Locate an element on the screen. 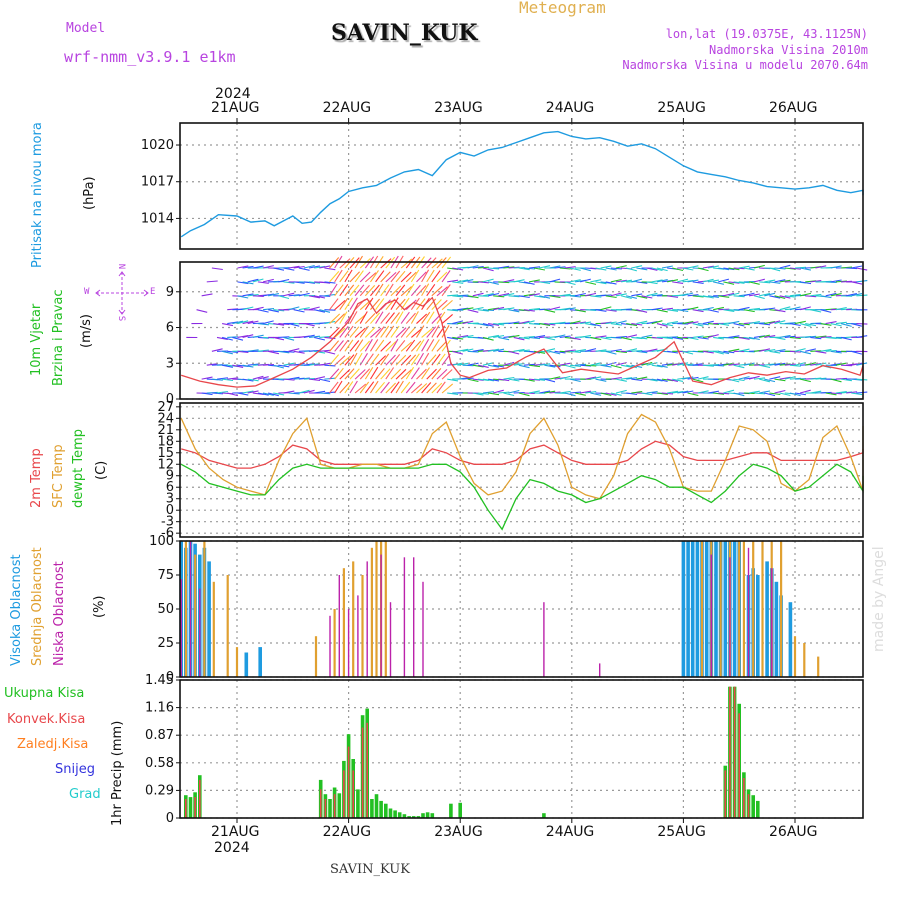 The height and width of the screenshot is (900, 900). elevation-label: Nadmorska Visina 2010m is located at coordinates (788, 50).